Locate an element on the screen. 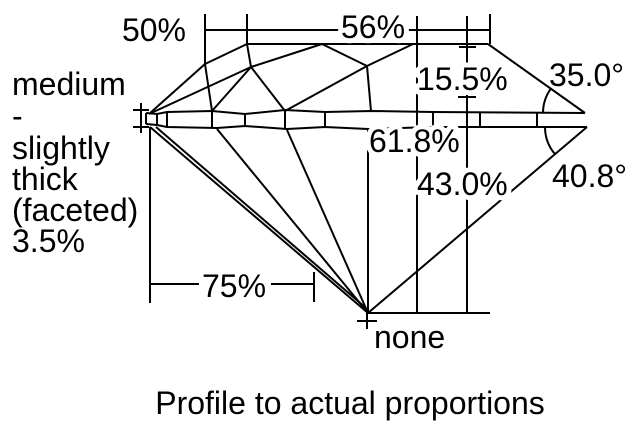 Image resolution: width=640 pixels, height=430 pixels. girdle-thickness-label: medium - slightly thick (faceted) 3.5% is located at coordinates (75, 162).